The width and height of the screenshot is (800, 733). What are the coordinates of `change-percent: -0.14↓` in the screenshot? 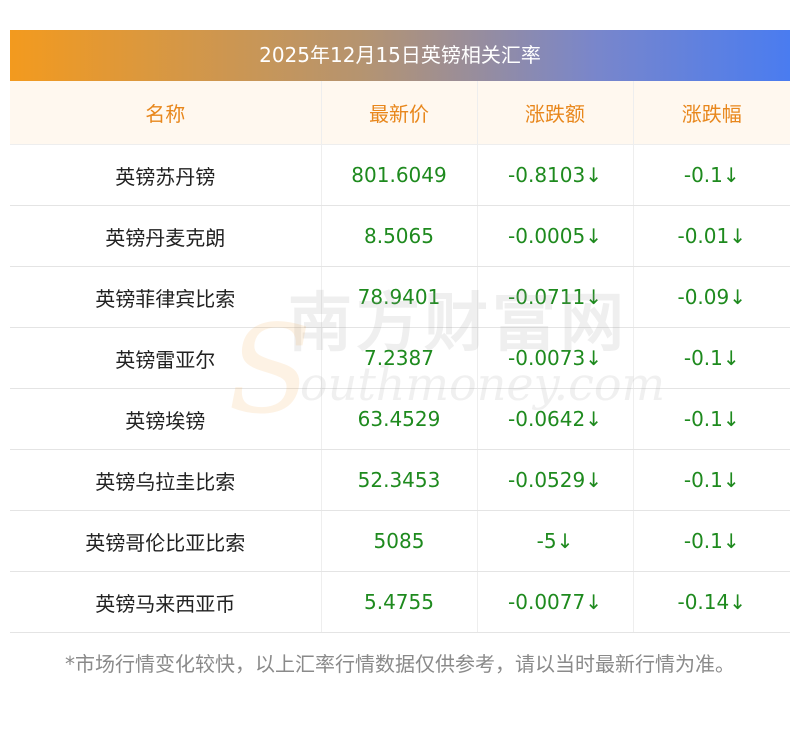 It's located at (711, 602).